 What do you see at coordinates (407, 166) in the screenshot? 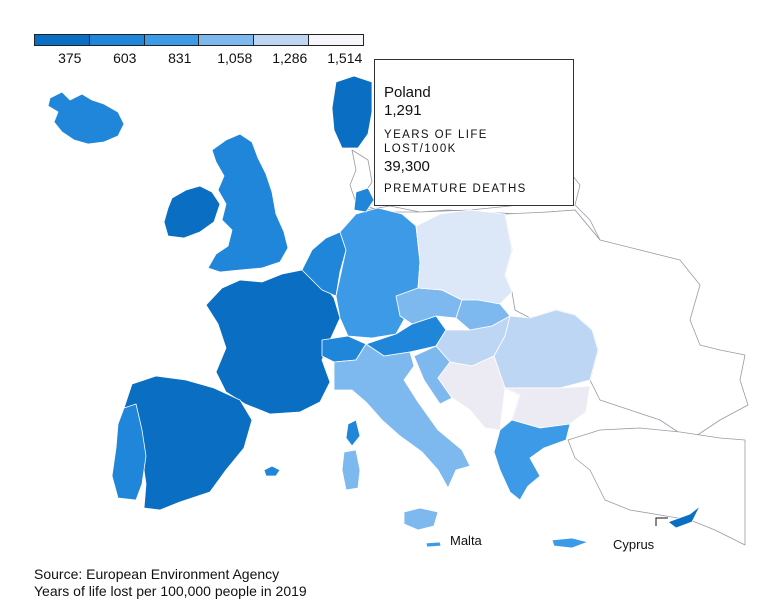
I see `tooltip-deaths-value: 39,300` at bounding box center [407, 166].